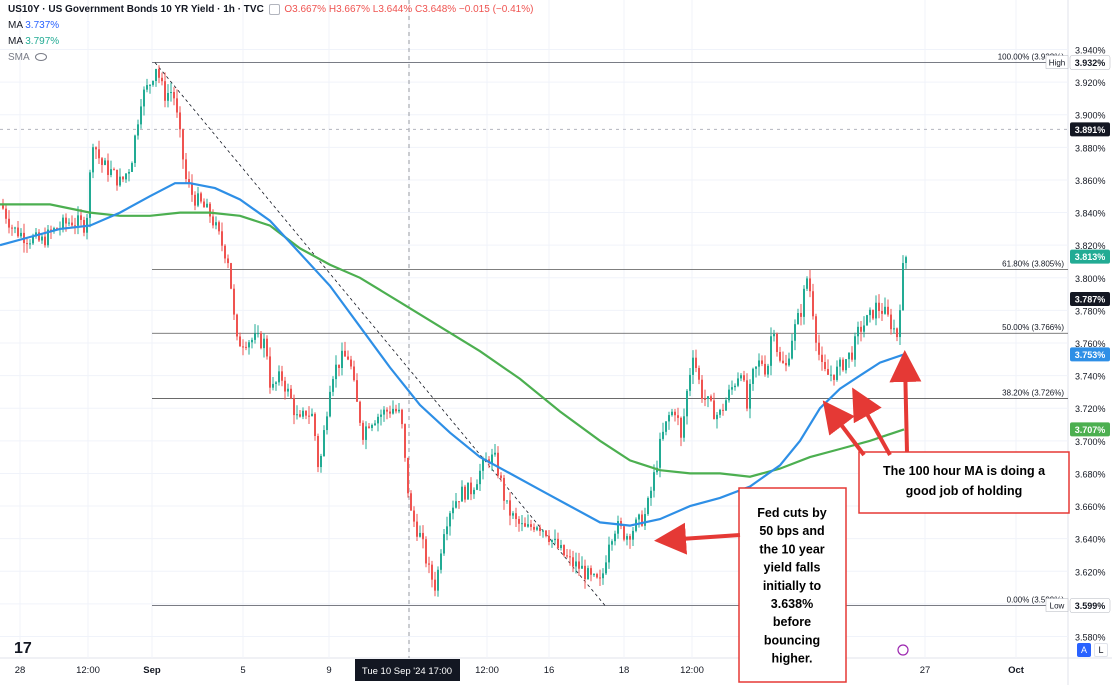 Image resolution: width=1112 pixels, height=685 pixels. I want to click on tradingview-logo: 17, so click(23, 648).